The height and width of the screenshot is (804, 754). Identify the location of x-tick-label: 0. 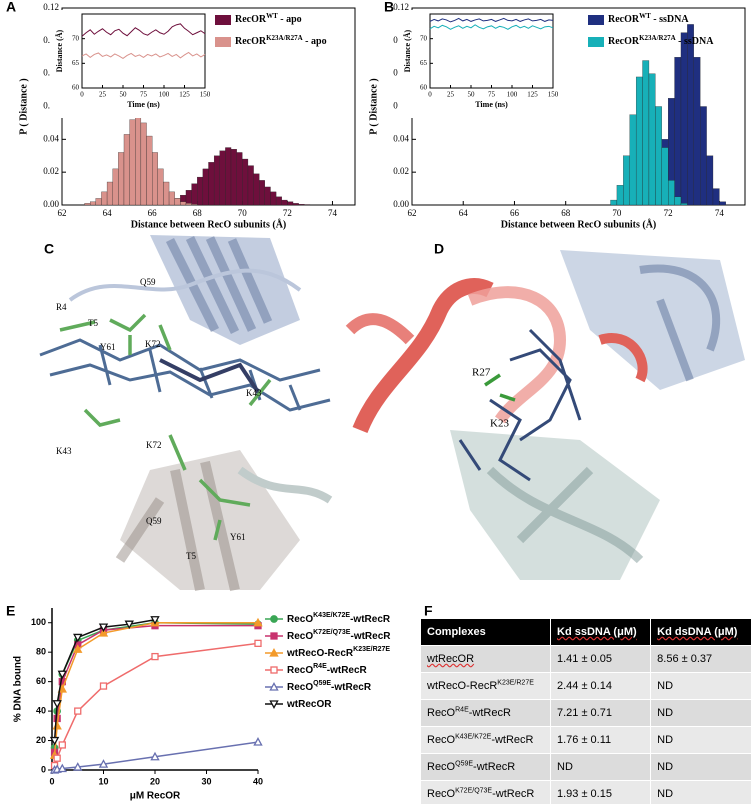
(82, 95).